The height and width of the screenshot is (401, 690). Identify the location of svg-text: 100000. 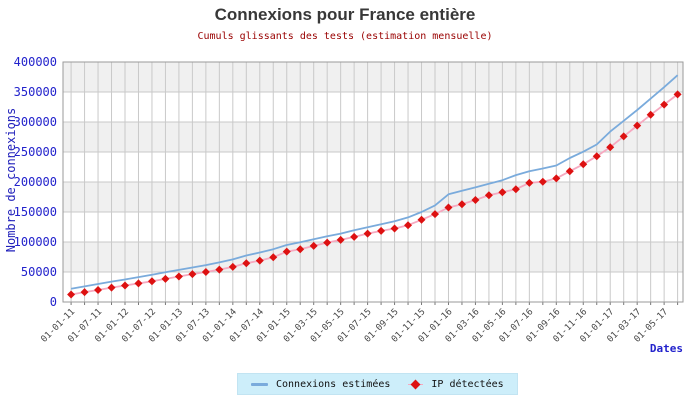
(35, 242).